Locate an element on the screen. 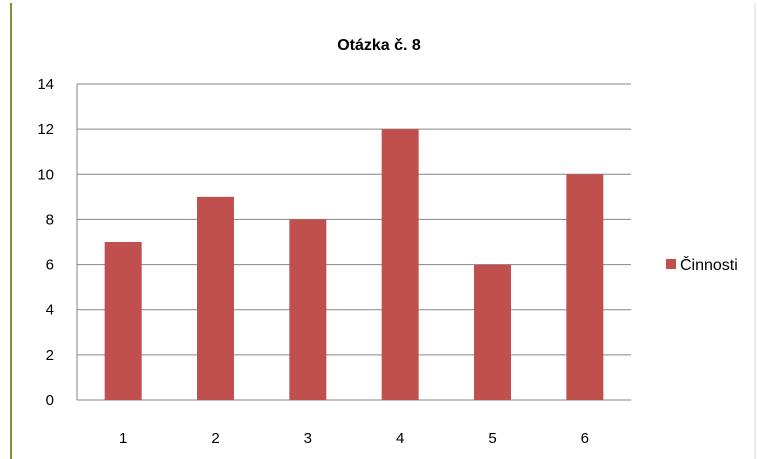 This screenshot has width=758, height=459. y-tick-label: 10 is located at coordinates (45, 174).